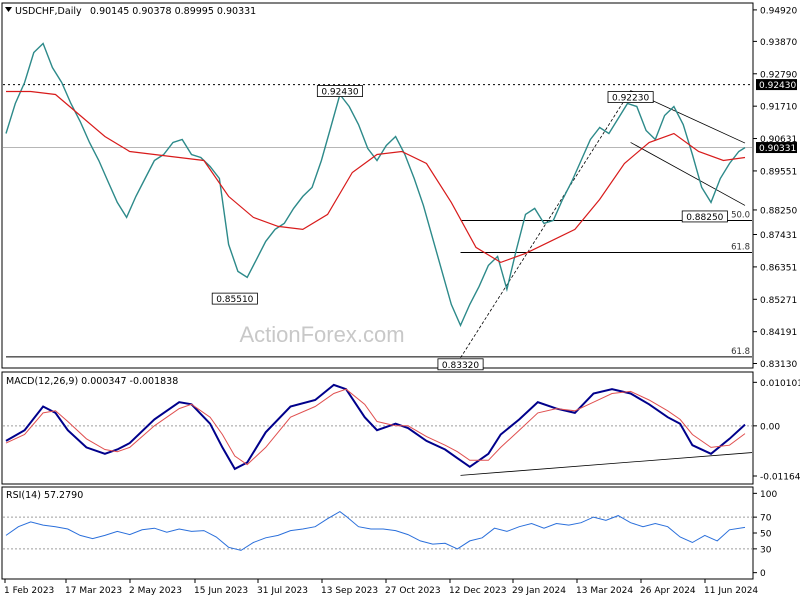  Describe the element at coordinates (48, 11) in the screenshot. I see `symbol-label: USDCHF,Daily` at that location.